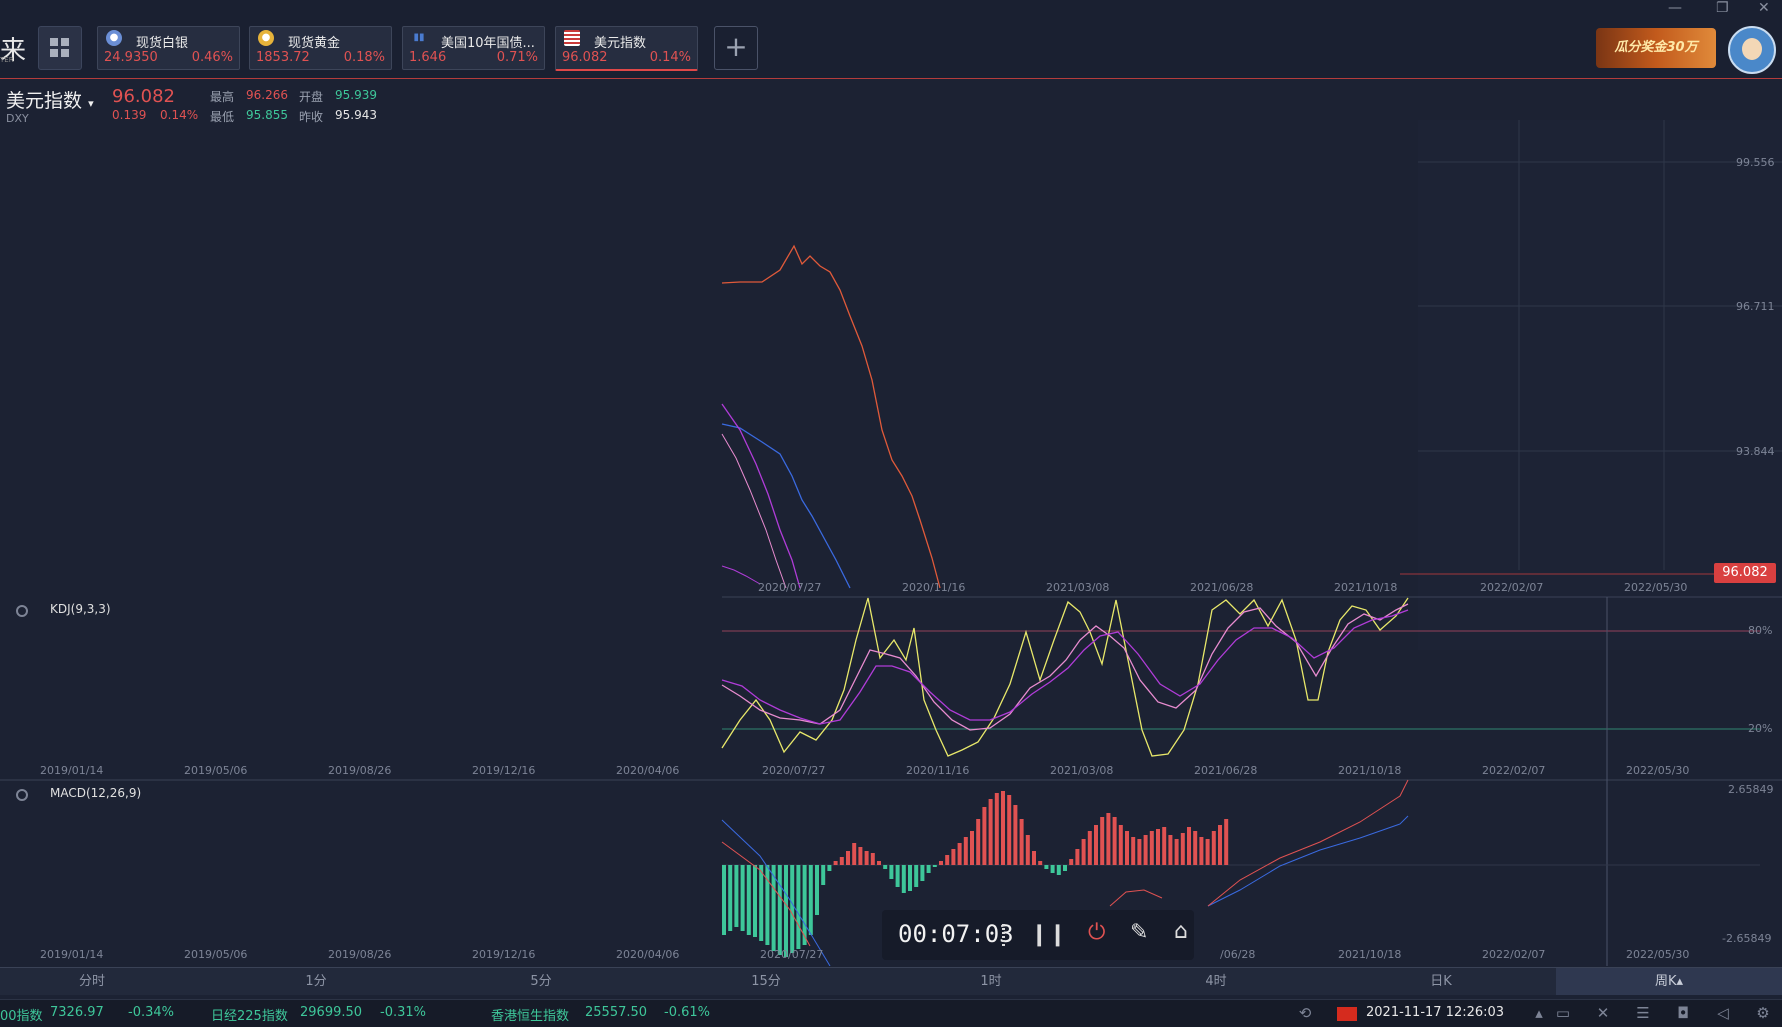 This screenshot has width=1782, height=1027. What do you see at coordinates (21, 1016) in the screenshot?
I see `ticker-name: 00指数` at bounding box center [21, 1016].